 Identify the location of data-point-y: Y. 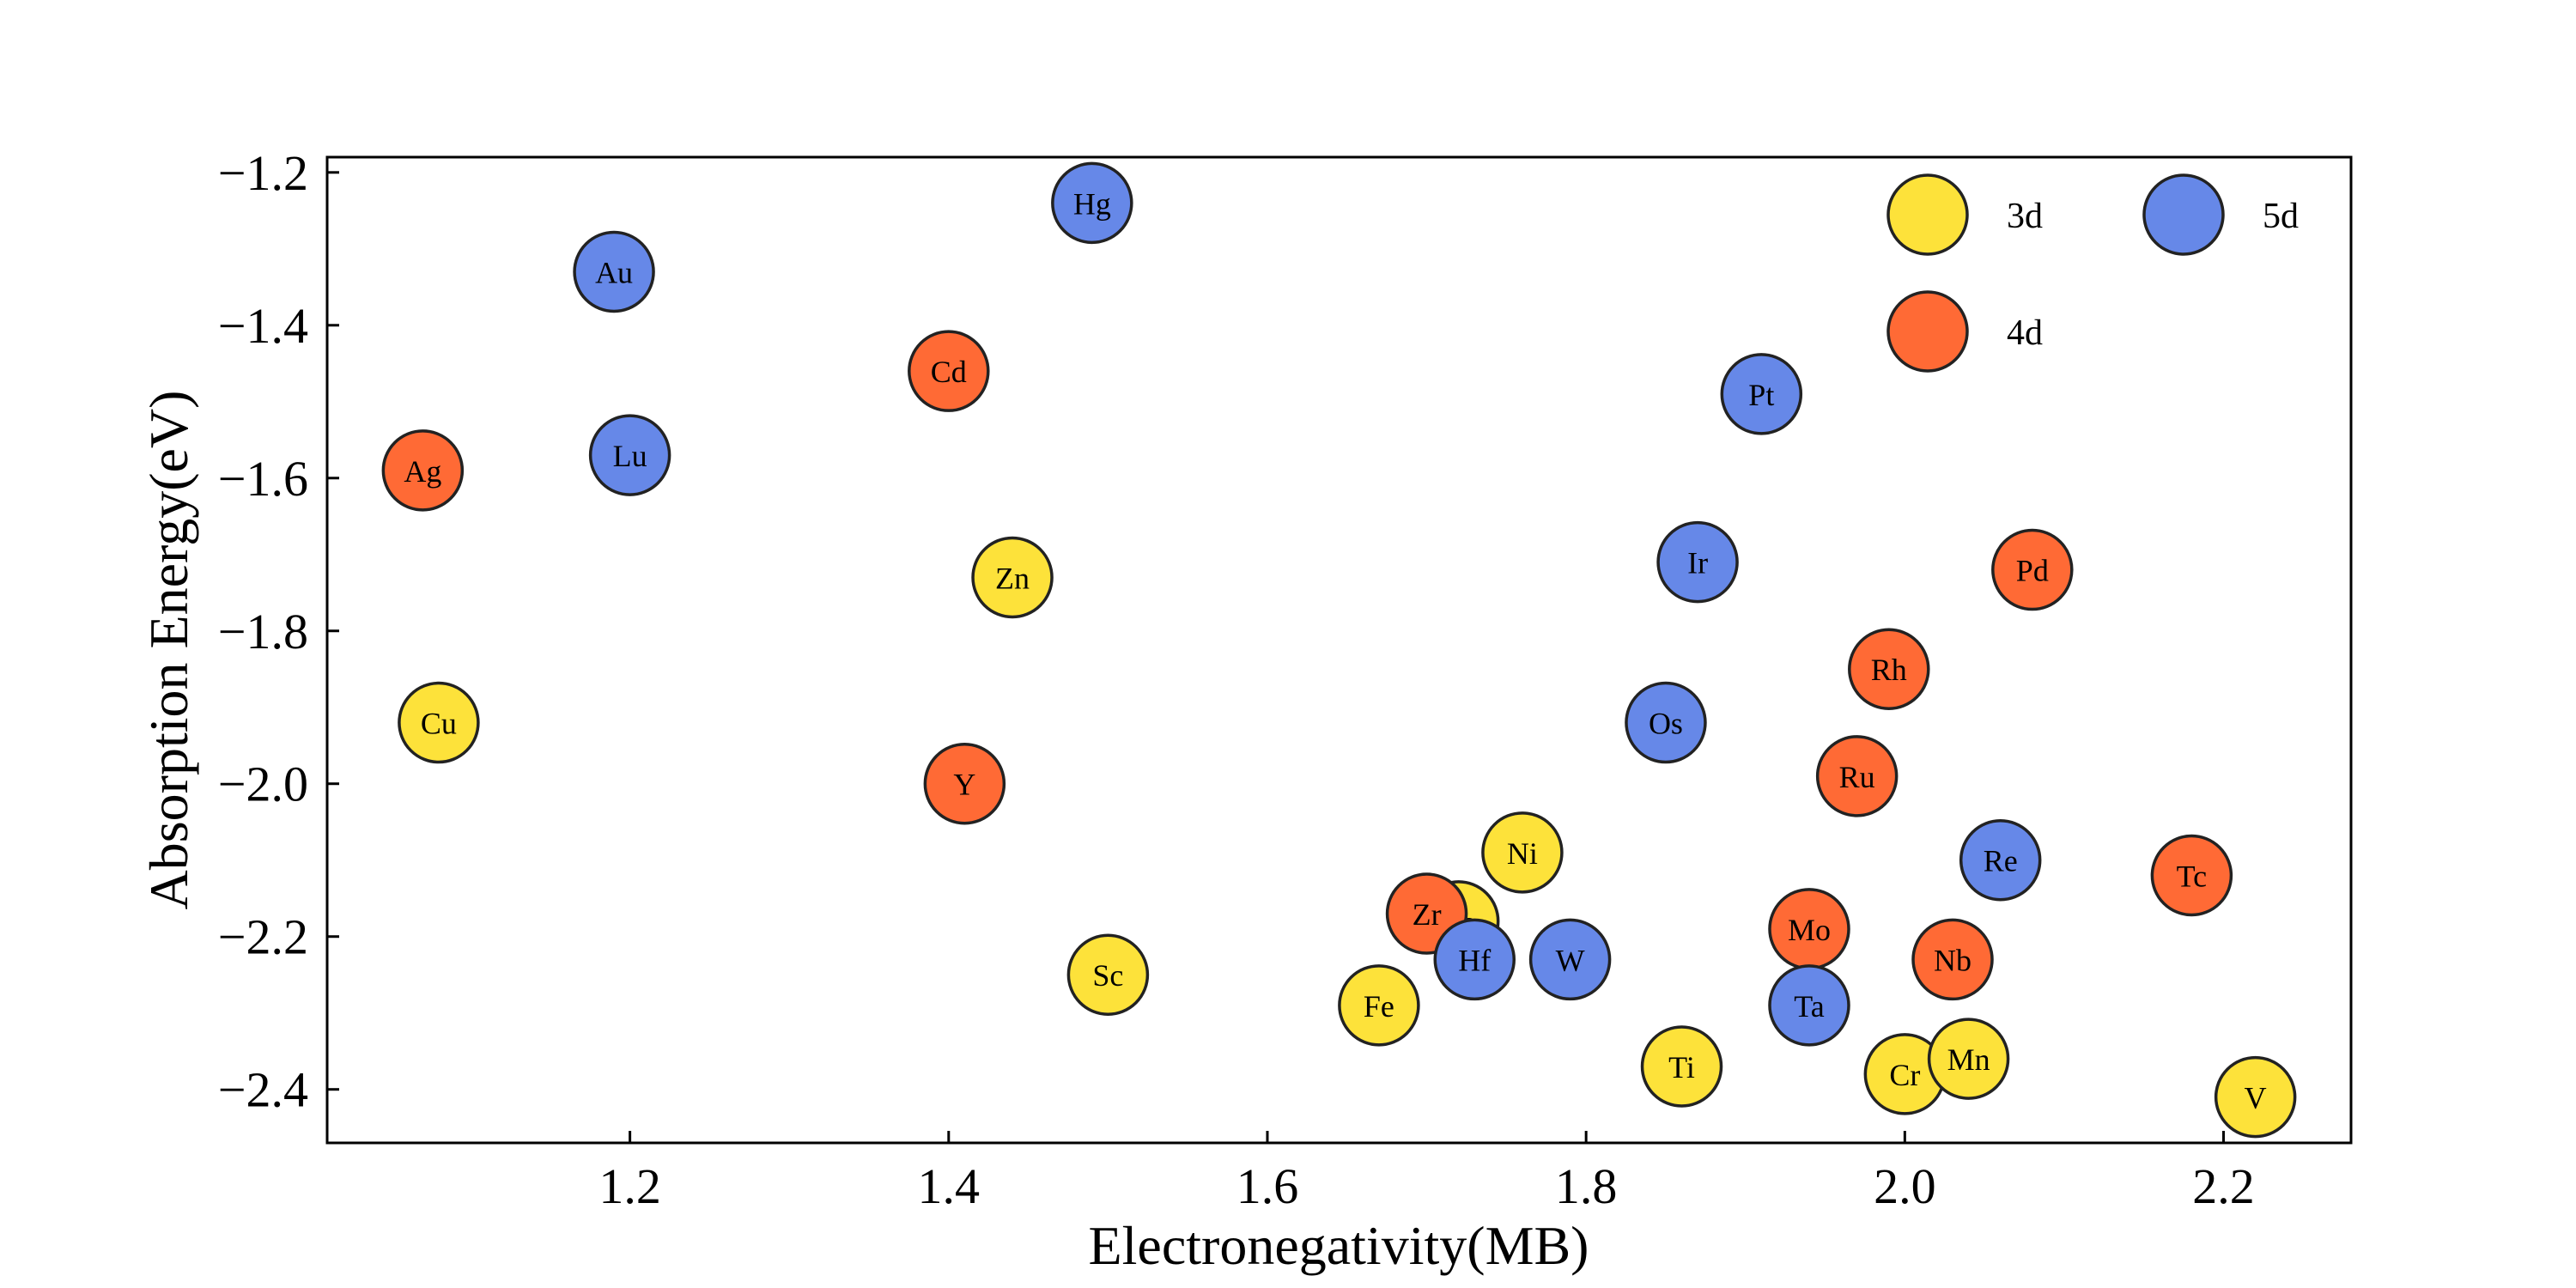
(965, 783).